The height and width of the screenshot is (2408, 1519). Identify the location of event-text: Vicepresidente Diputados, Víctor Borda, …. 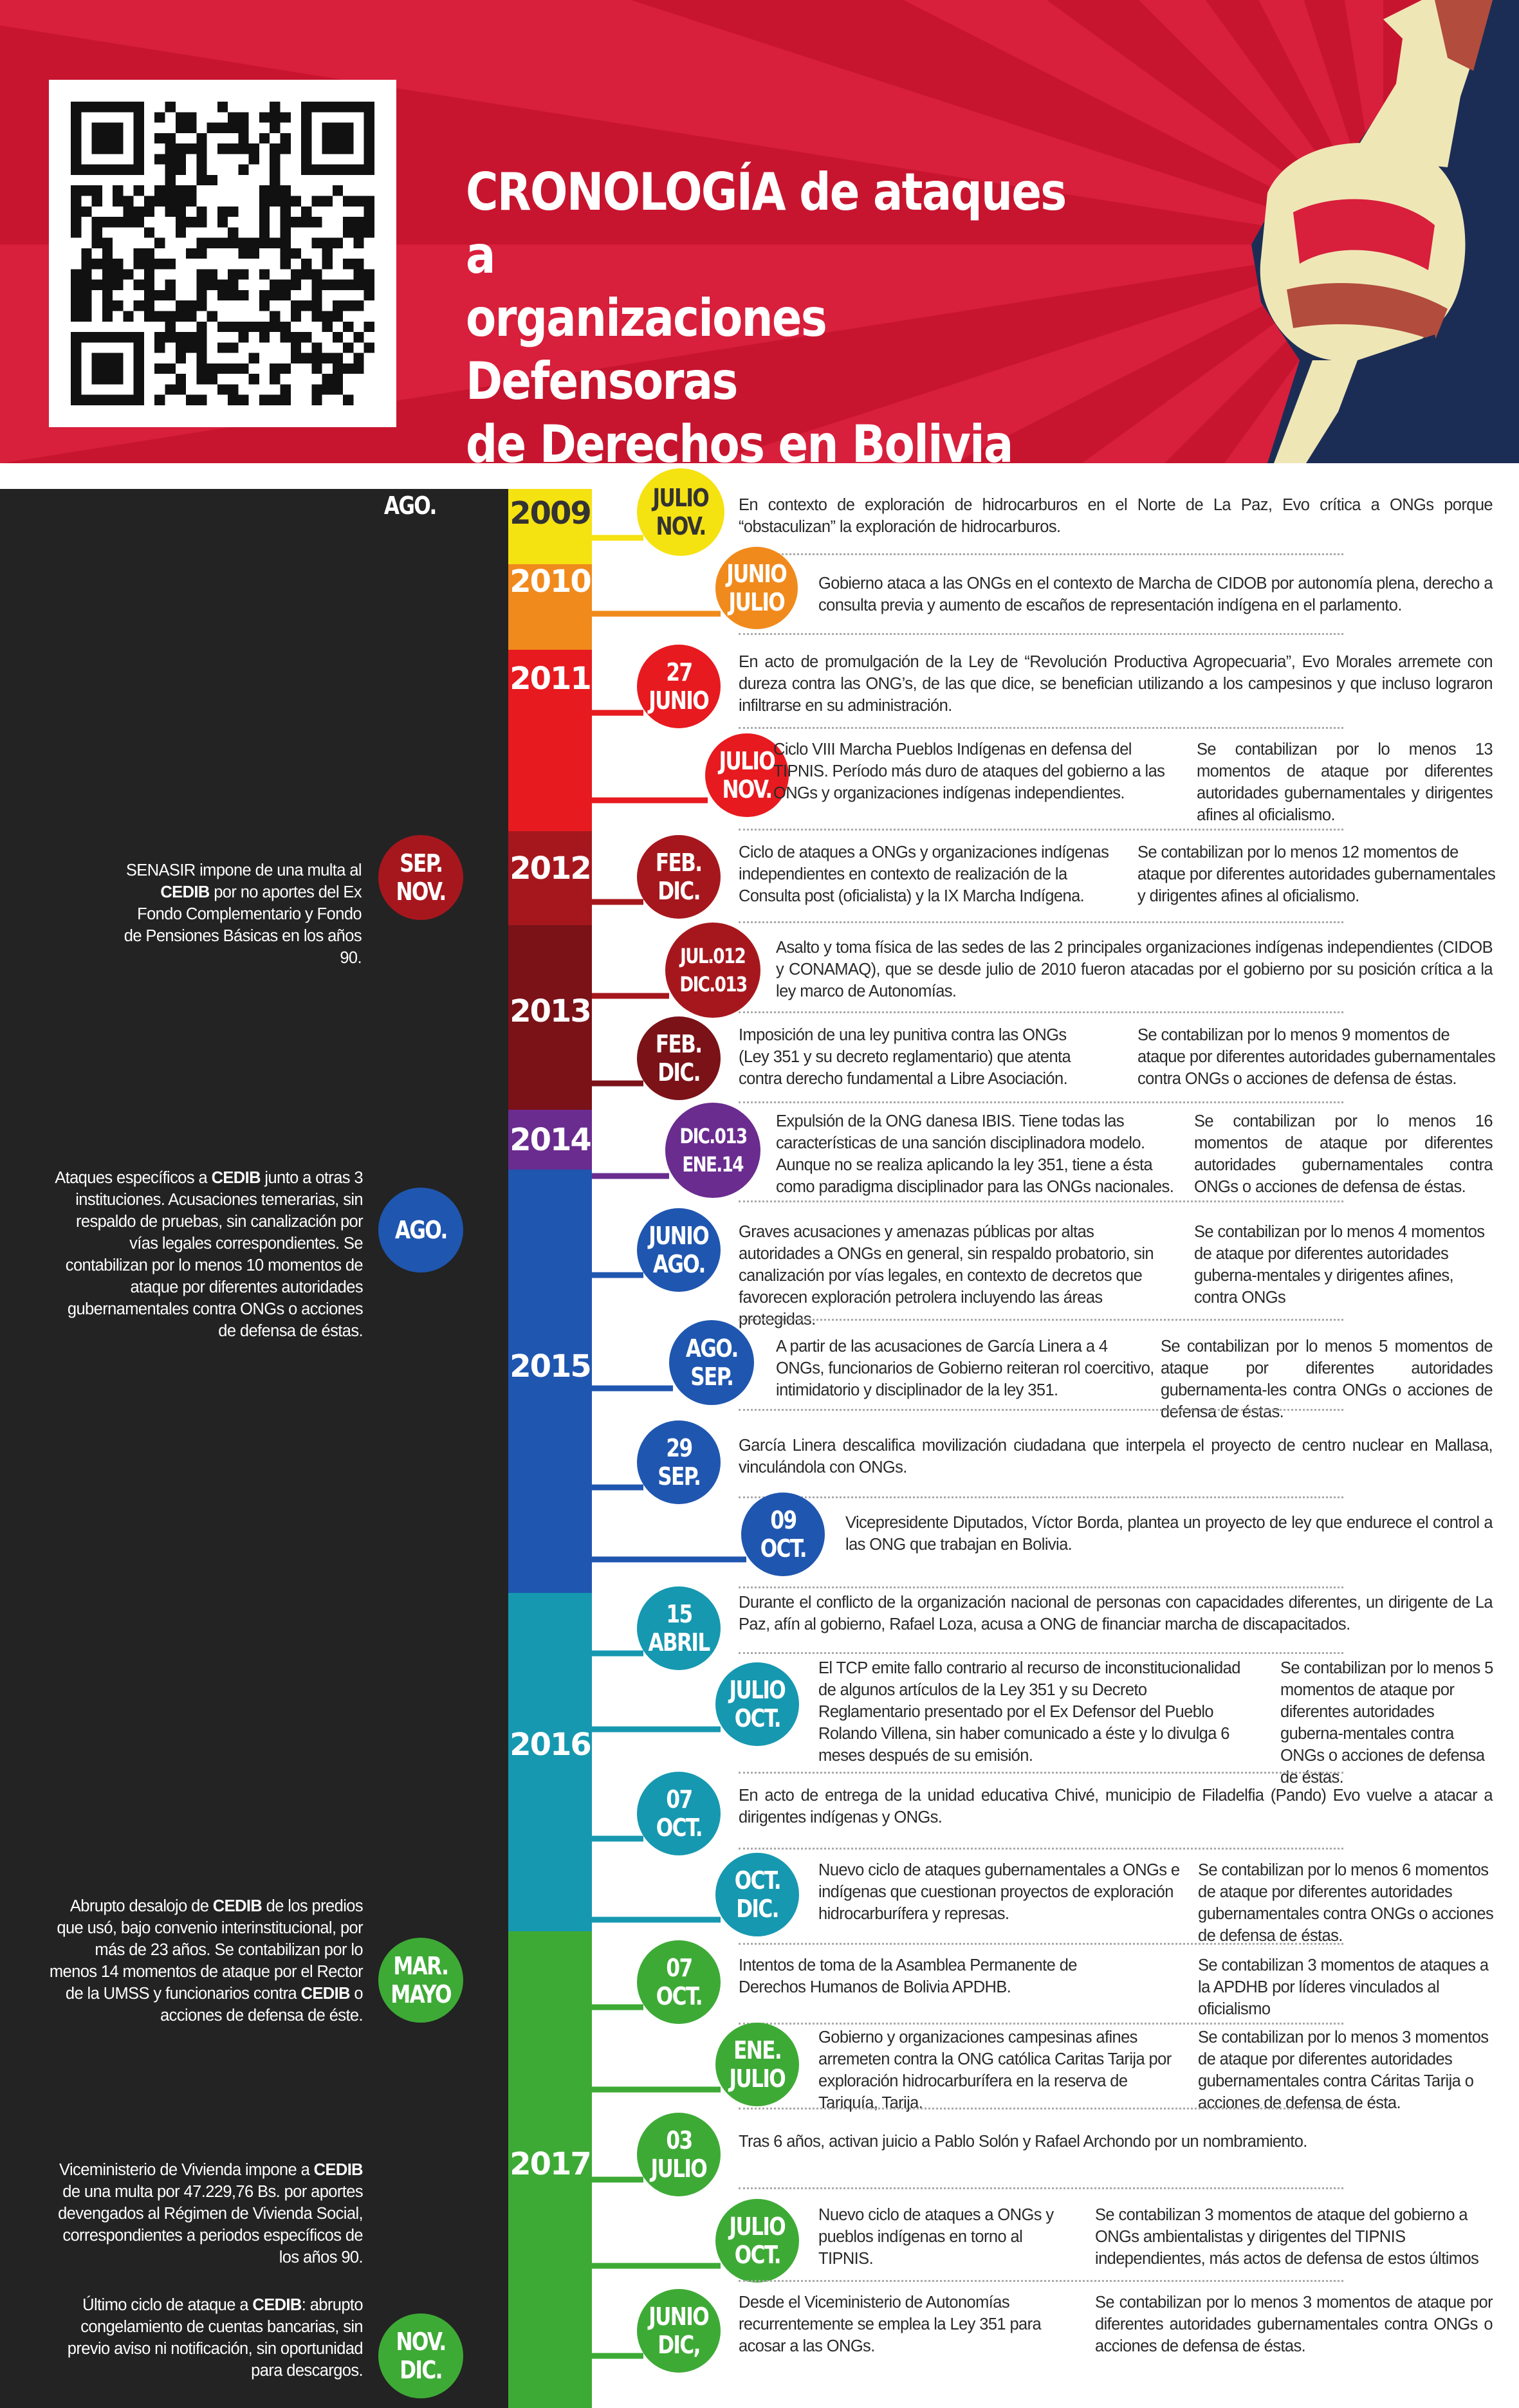
(1169, 1534).